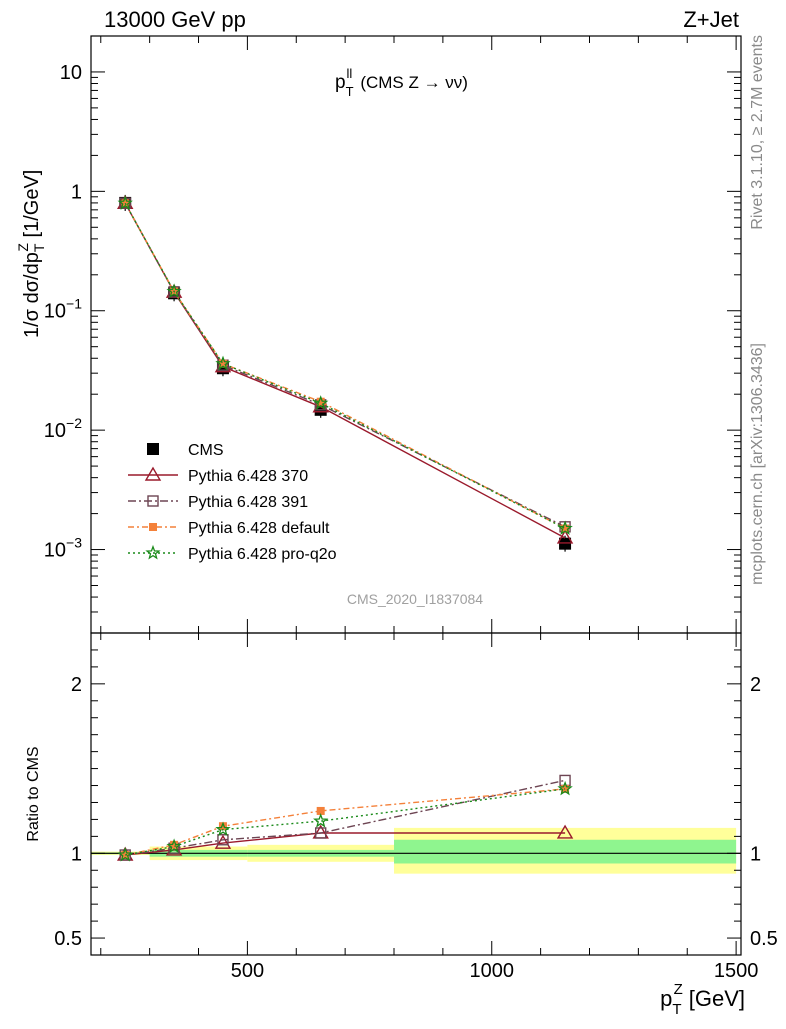 The height and width of the screenshot is (1029, 786). What do you see at coordinates (666, 998) in the screenshot?
I see `xlabel-main: p` at bounding box center [666, 998].